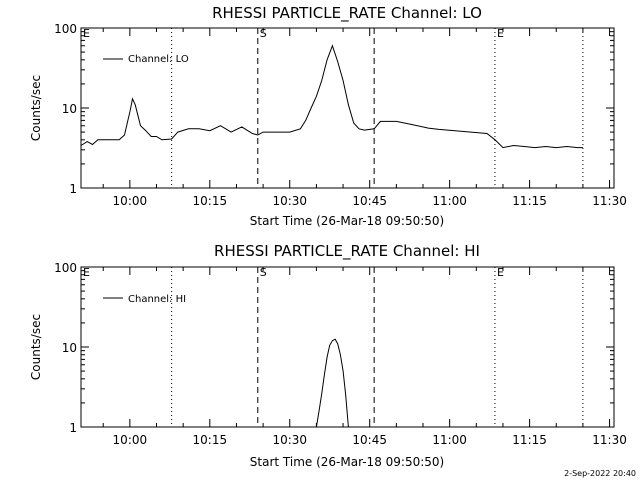 This screenshot has width=640, height=480. Describe the element at coordinates (369, 201) in the screenshot. I see `x-tick-label-lo: 10:45` at that location.